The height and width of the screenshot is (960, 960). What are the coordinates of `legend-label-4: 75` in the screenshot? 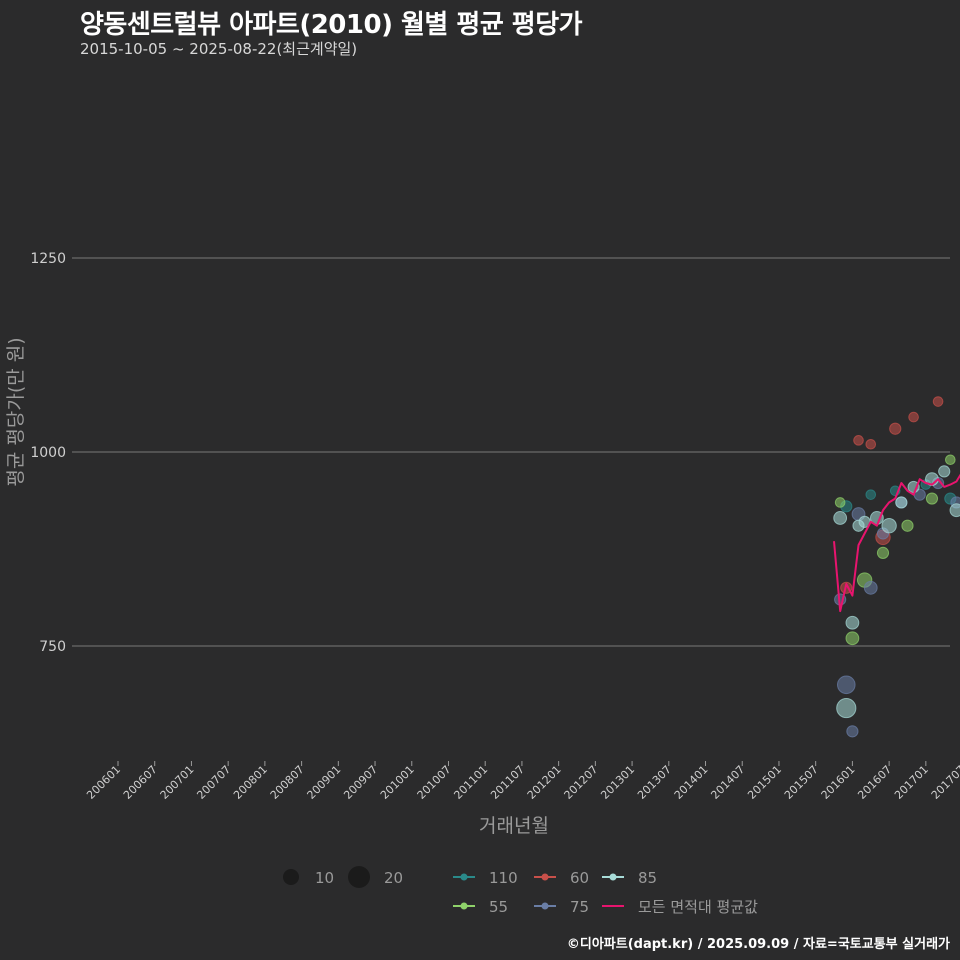 It's located at (579, 907).